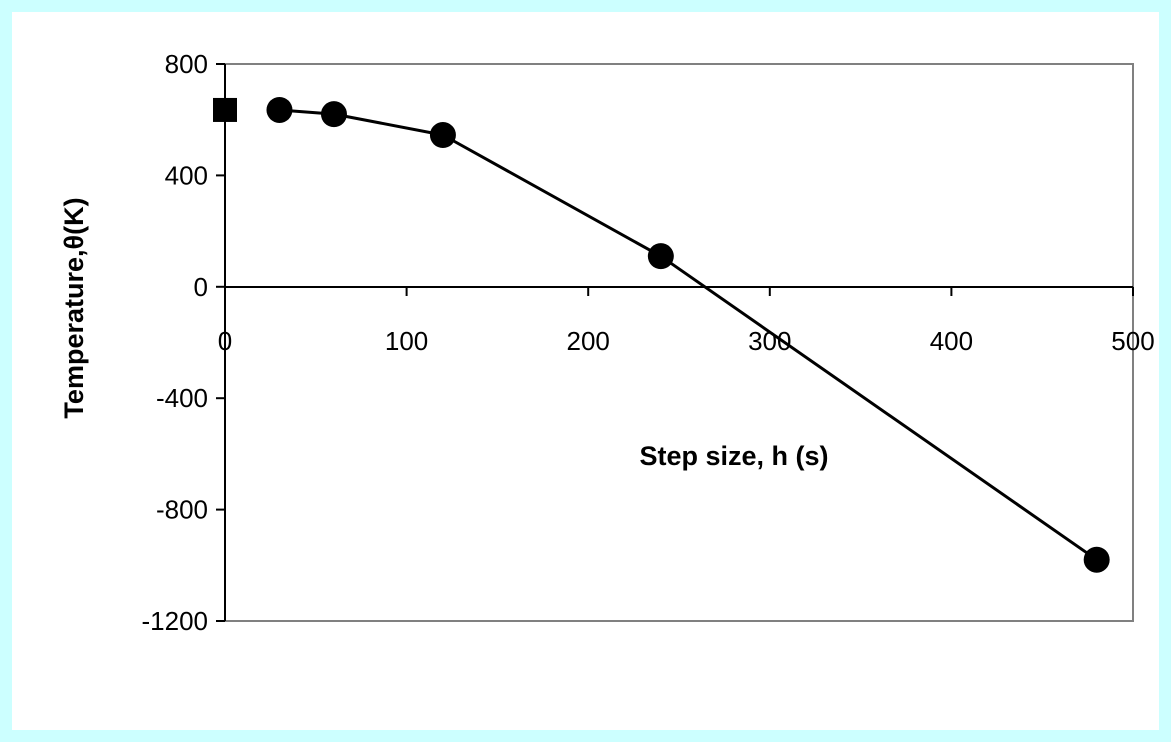  What do you see at coordinates (951, 341) in the screenshot?
I see `x-tick-label: 400` at bounding box center [951, 341].